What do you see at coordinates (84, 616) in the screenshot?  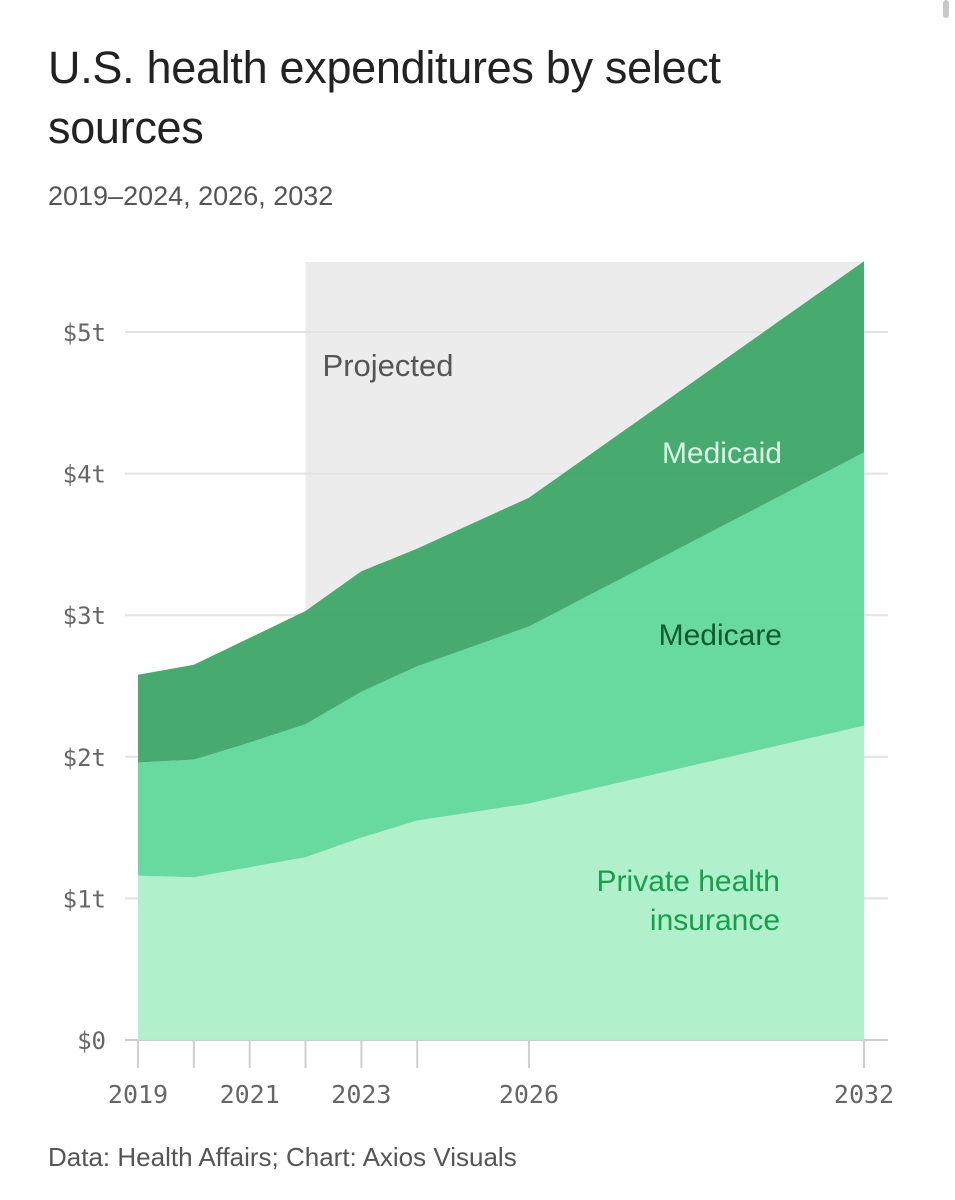 I see `y-tick-label: $3t` at bounding box center [84, 616].